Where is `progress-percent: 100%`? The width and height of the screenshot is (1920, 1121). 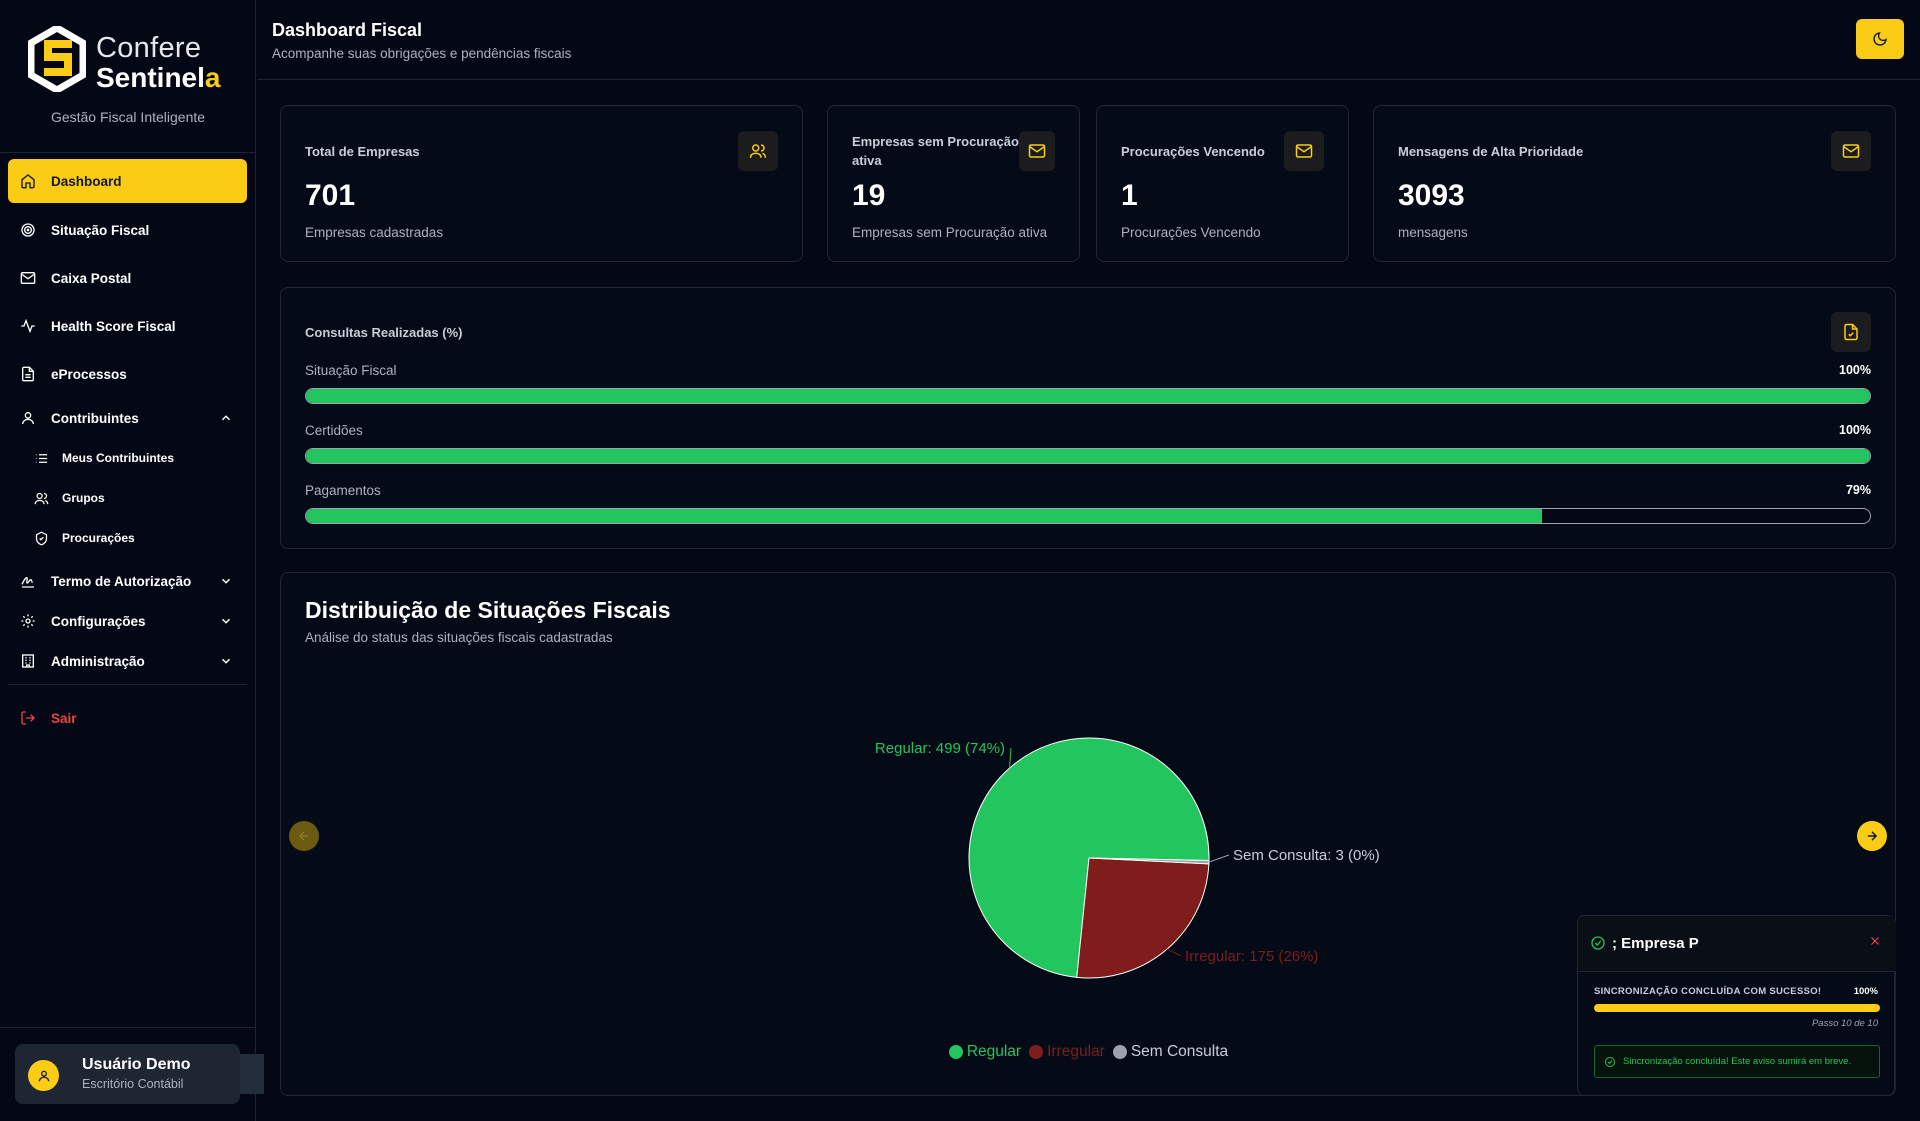
progress-percent: 100% is located at coordinates (1855, 370).